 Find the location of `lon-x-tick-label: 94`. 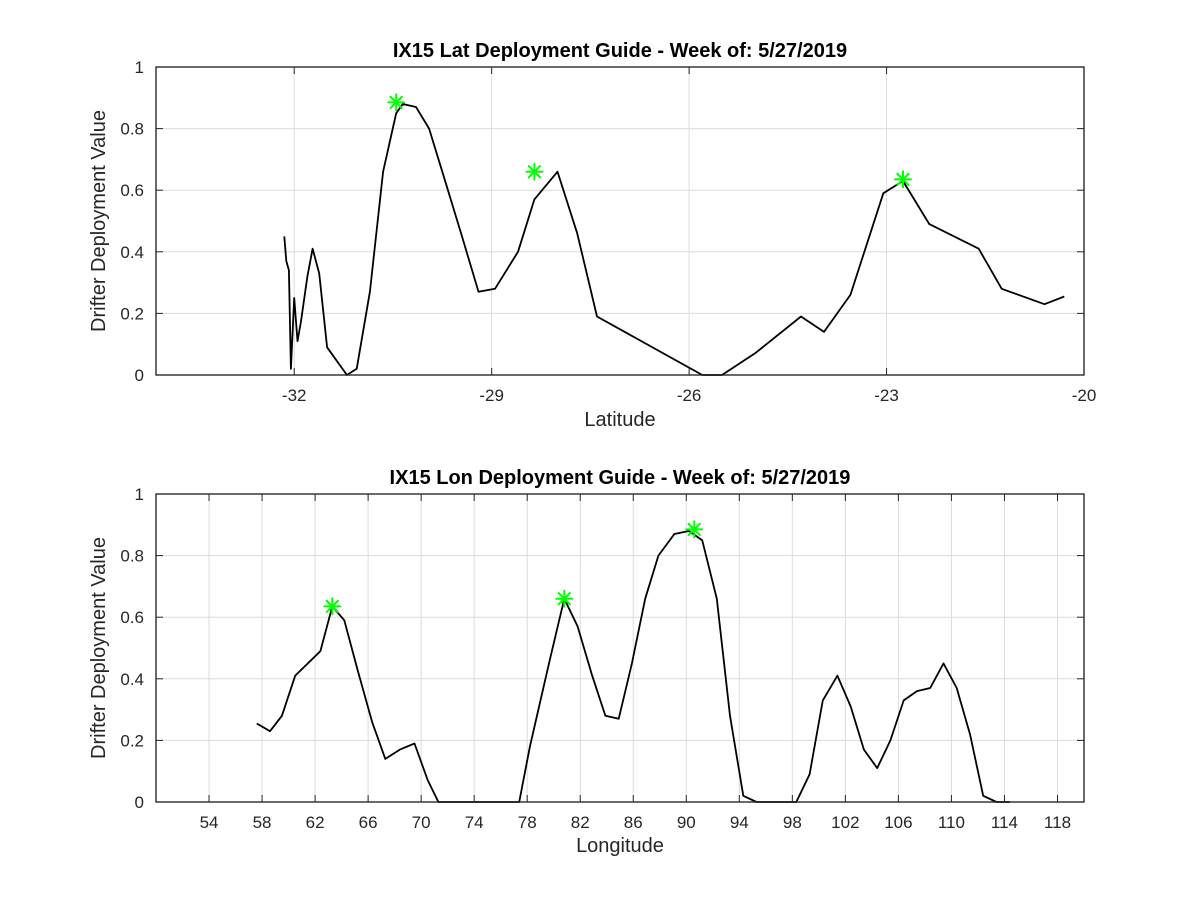

lon-x-tick-label: 94 is located at coordinates (739, 822).